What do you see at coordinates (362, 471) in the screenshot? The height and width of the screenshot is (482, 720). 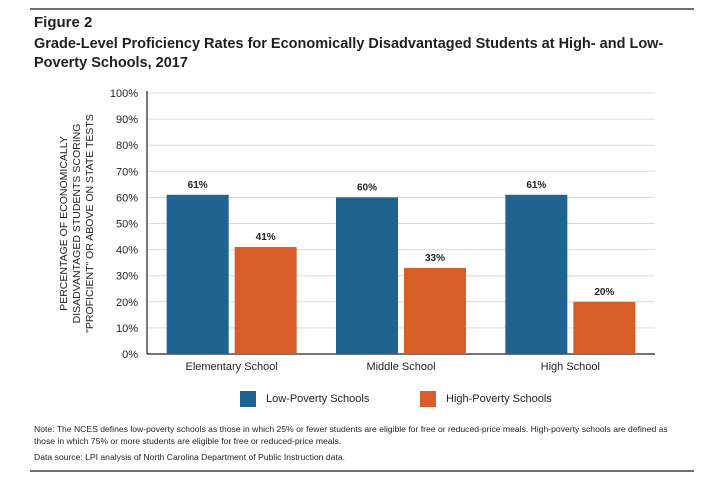 I see `bottom-rule` at bounding box center [362, 471].